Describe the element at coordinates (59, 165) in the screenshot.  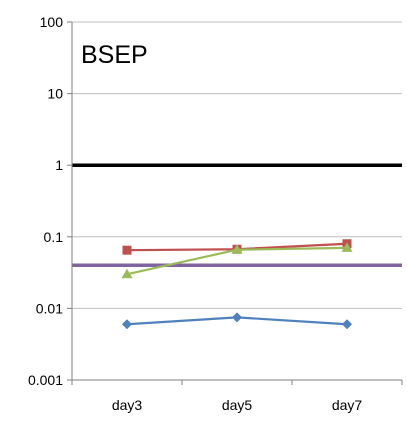
I see `y-tick-label: 1` at that location.